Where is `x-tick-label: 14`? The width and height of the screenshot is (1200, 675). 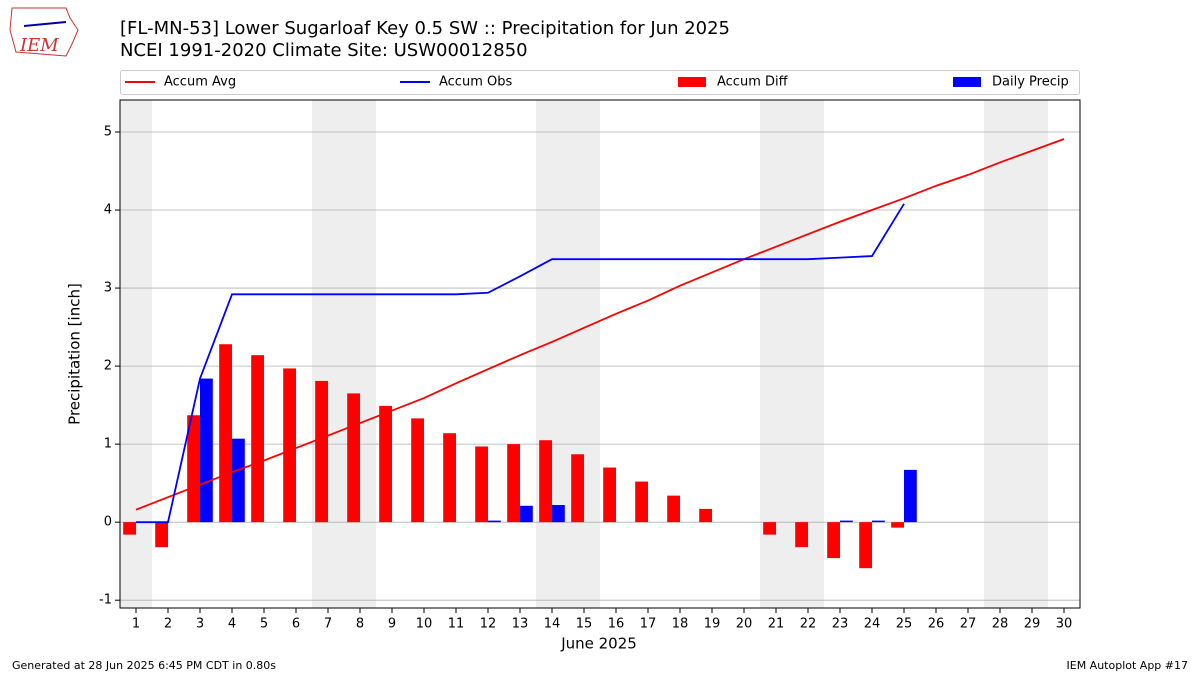 x-tick-label: 14 is located at coordinates (552, 624).